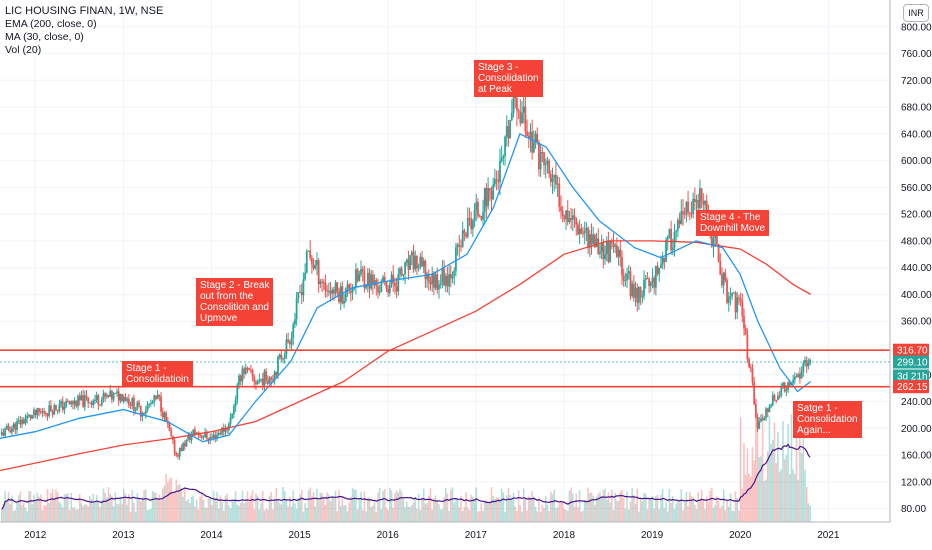 This screenshot has height=550, width=932. What do you see at coordinates (44, 37) in the screenshot?
I see `ma-legend: MA (30, close, 0)` at bounding box center [44, 37].